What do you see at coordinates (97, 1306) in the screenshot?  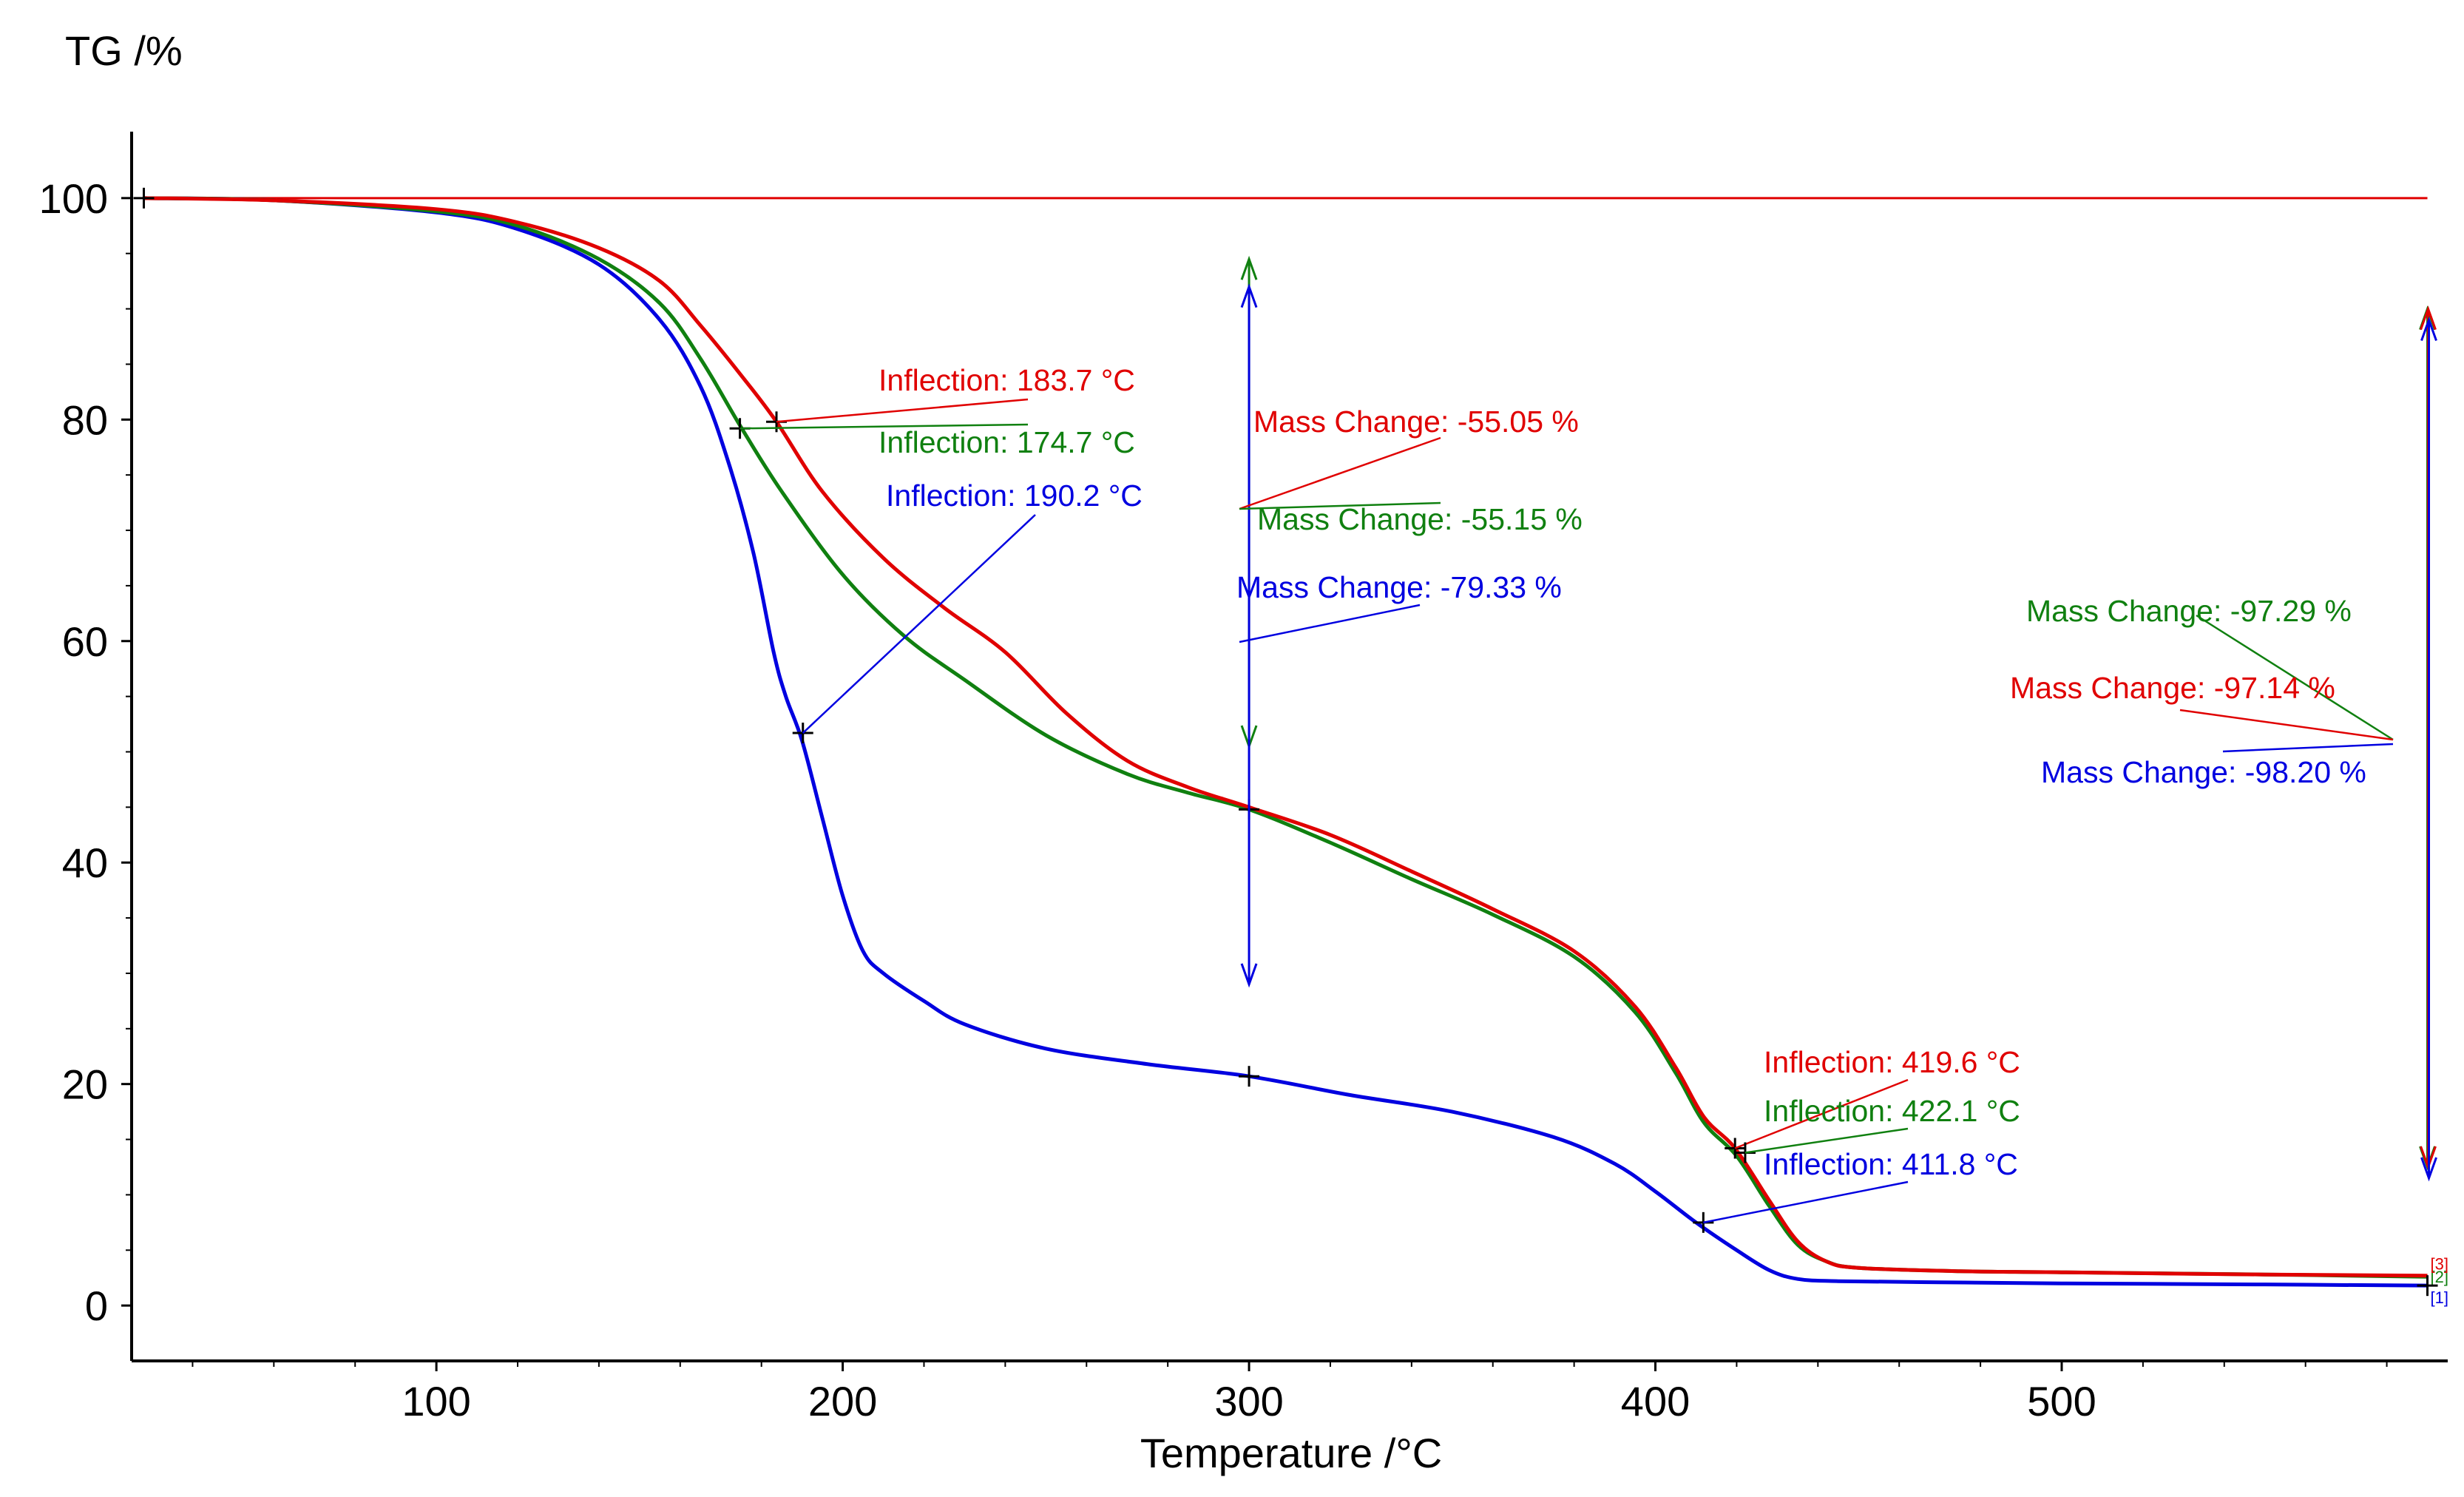 I see `y-tick-label: 0` at bounding box center [97, 1306].